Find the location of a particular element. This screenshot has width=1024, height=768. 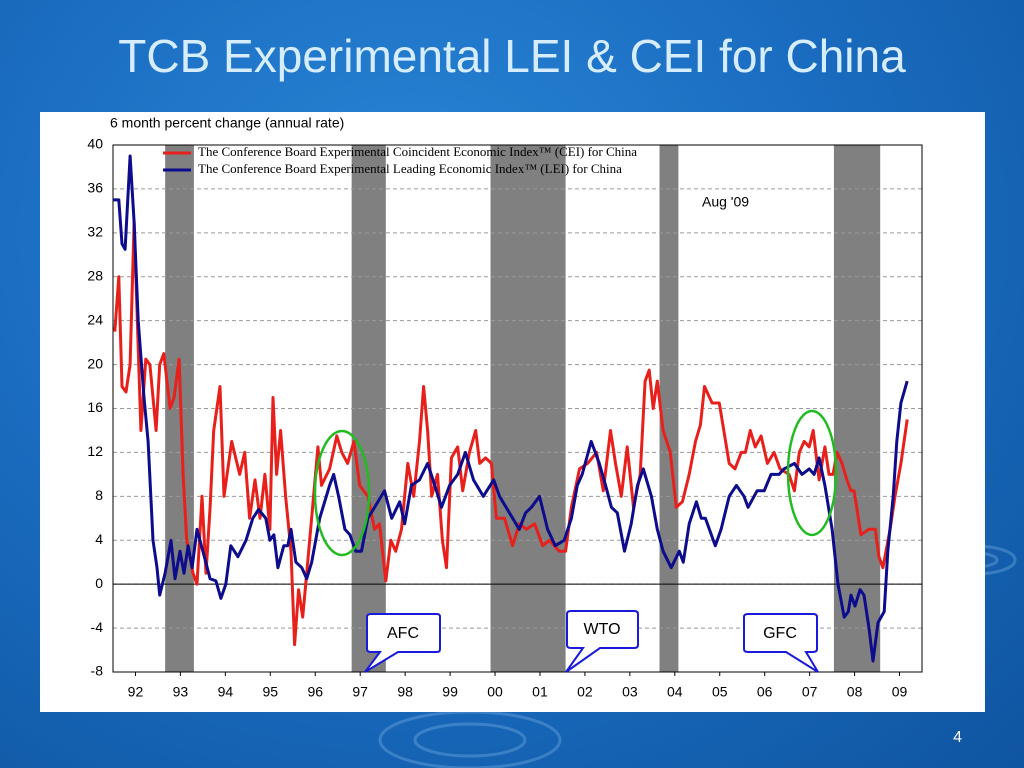

y-tick-label: 0 is located at coordinates (99, 583).